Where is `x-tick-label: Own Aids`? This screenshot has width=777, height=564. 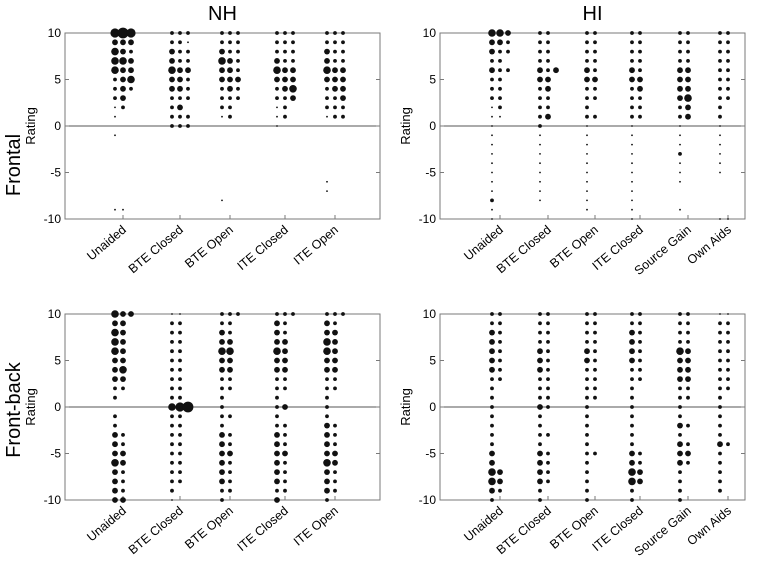 x-tick-label: Own Aids is located at coordinates (708, 526).